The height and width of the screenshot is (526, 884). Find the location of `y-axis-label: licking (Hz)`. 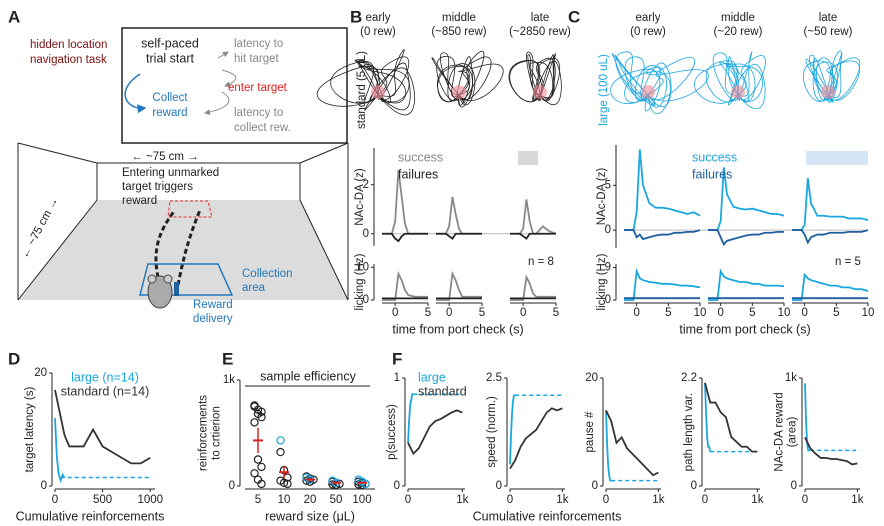

y-axis-label: licking (Hz) is located at coordinates (602, 281).